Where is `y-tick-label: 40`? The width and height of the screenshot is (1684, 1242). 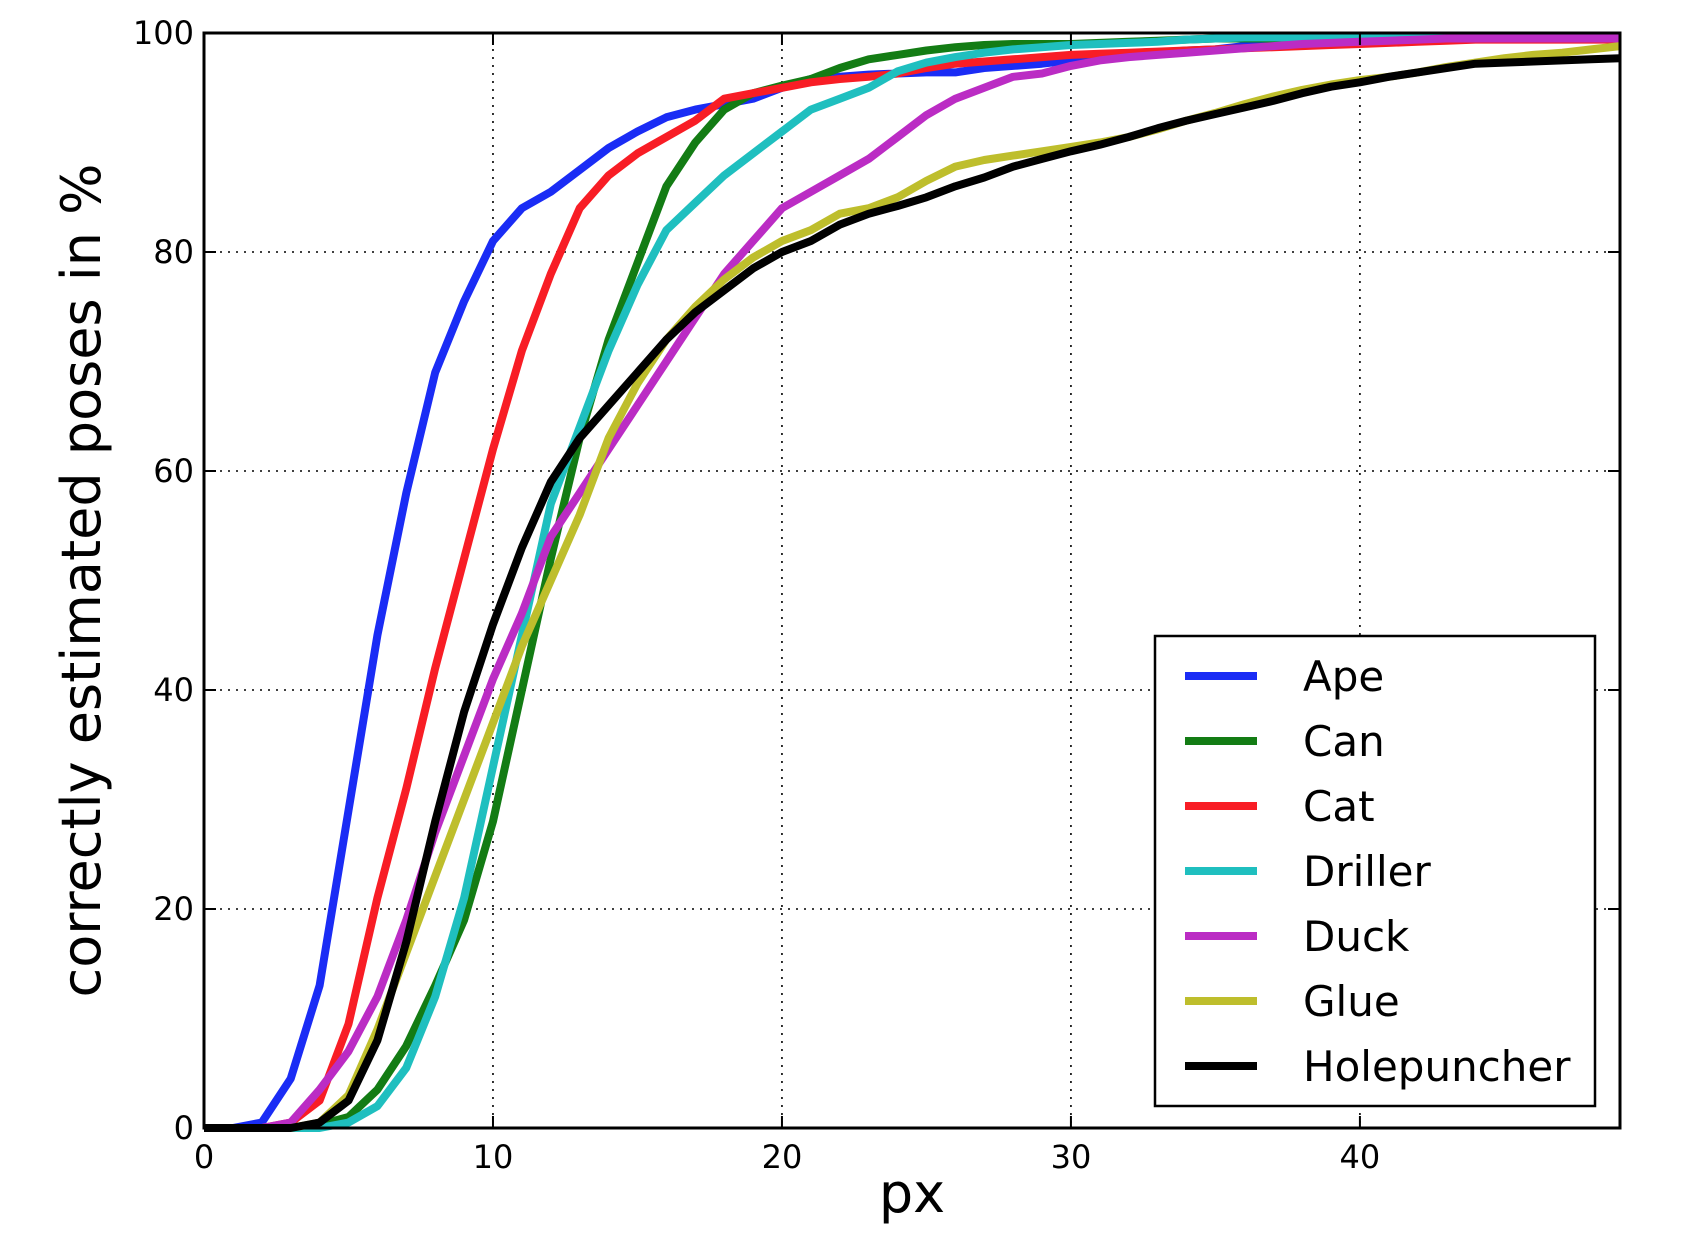
y-tick-label: 40 is located at coordinates (173, 690).